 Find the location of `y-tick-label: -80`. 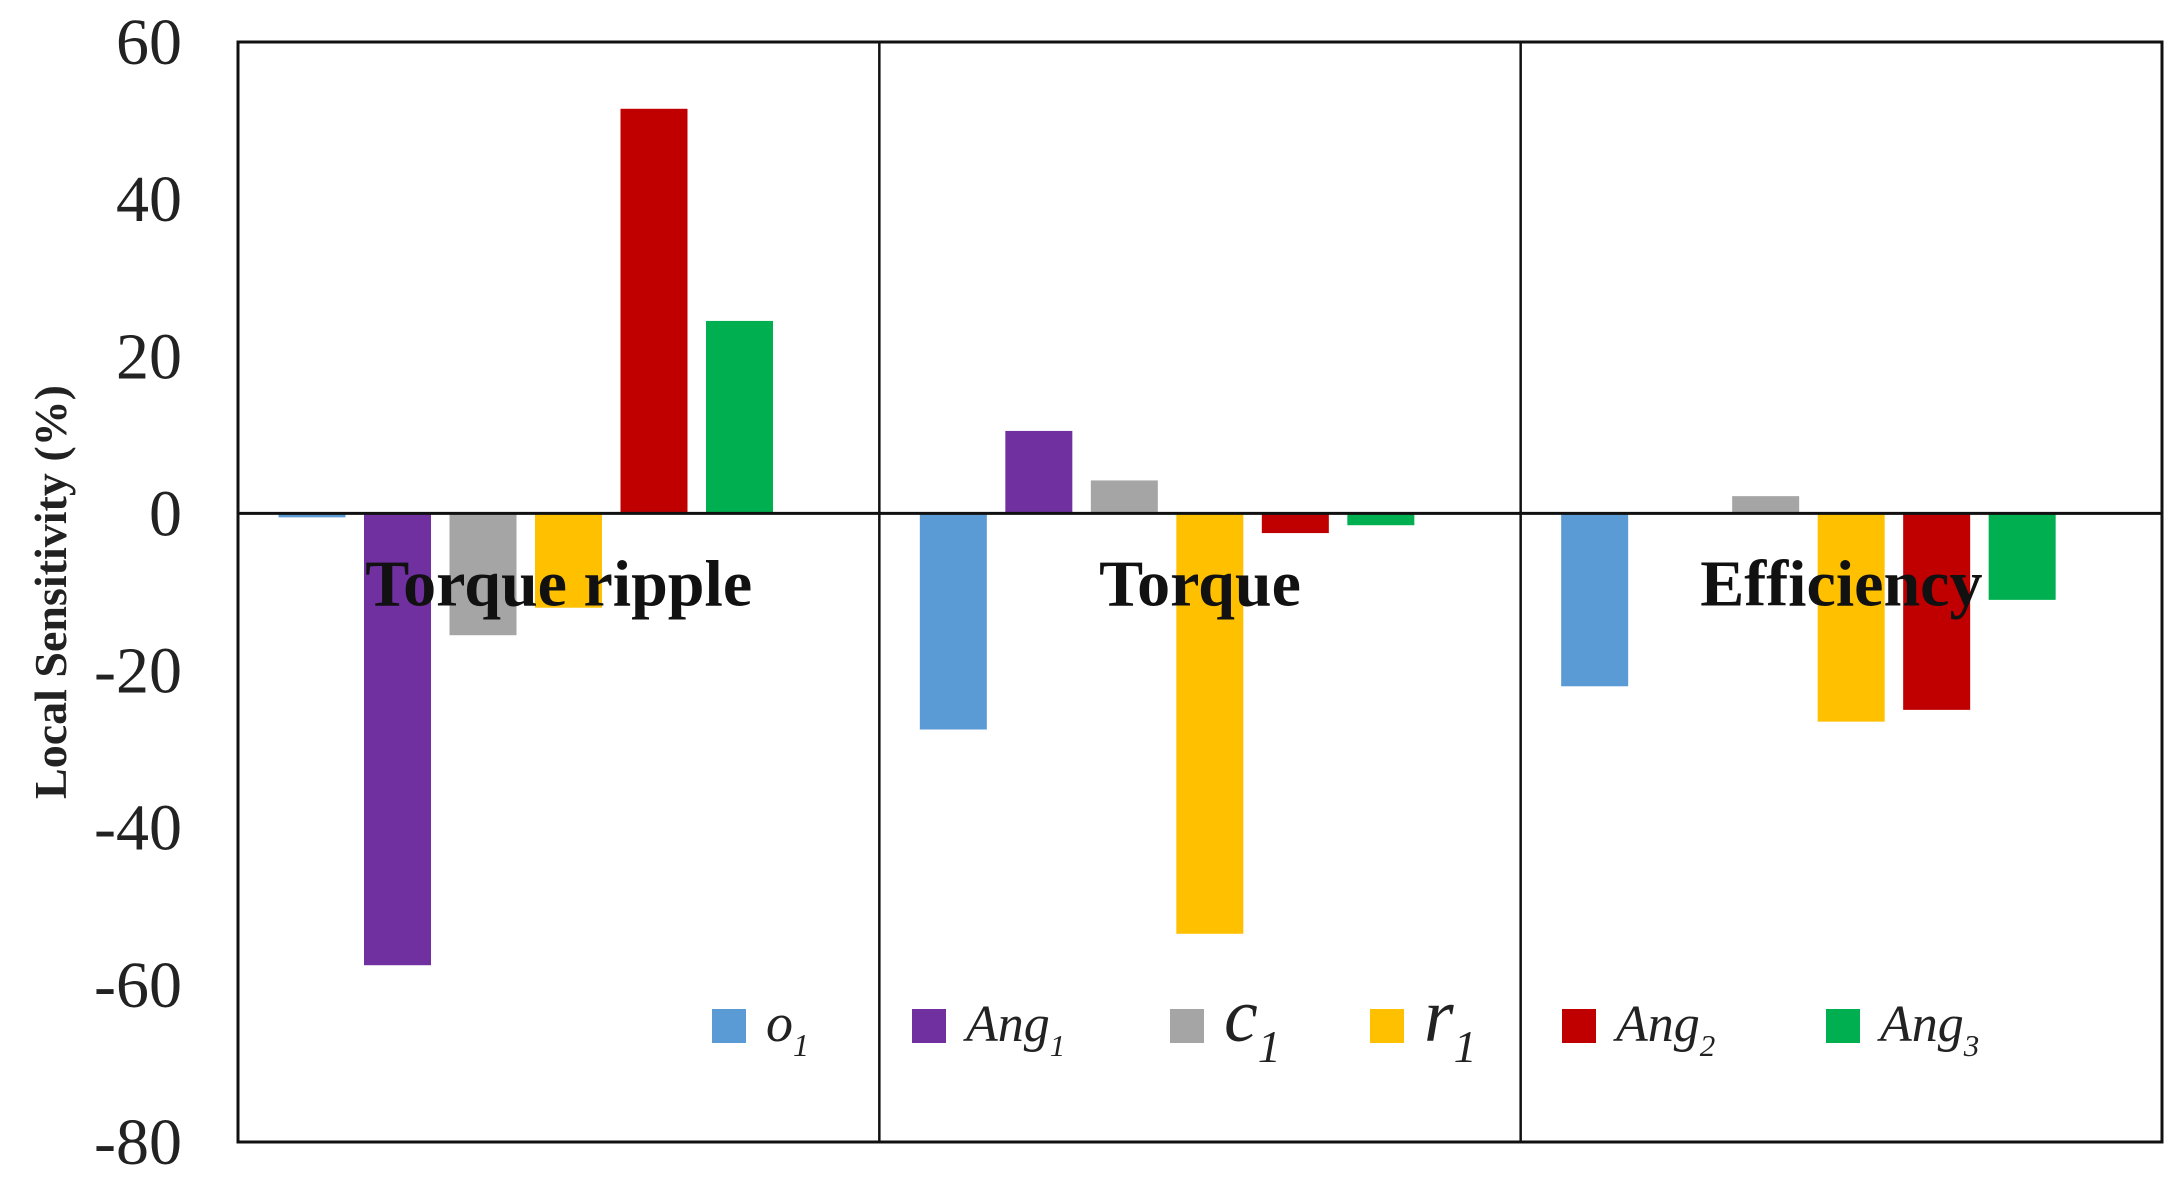

y-tick-label: -80 is located at coordinates (138, 1142).